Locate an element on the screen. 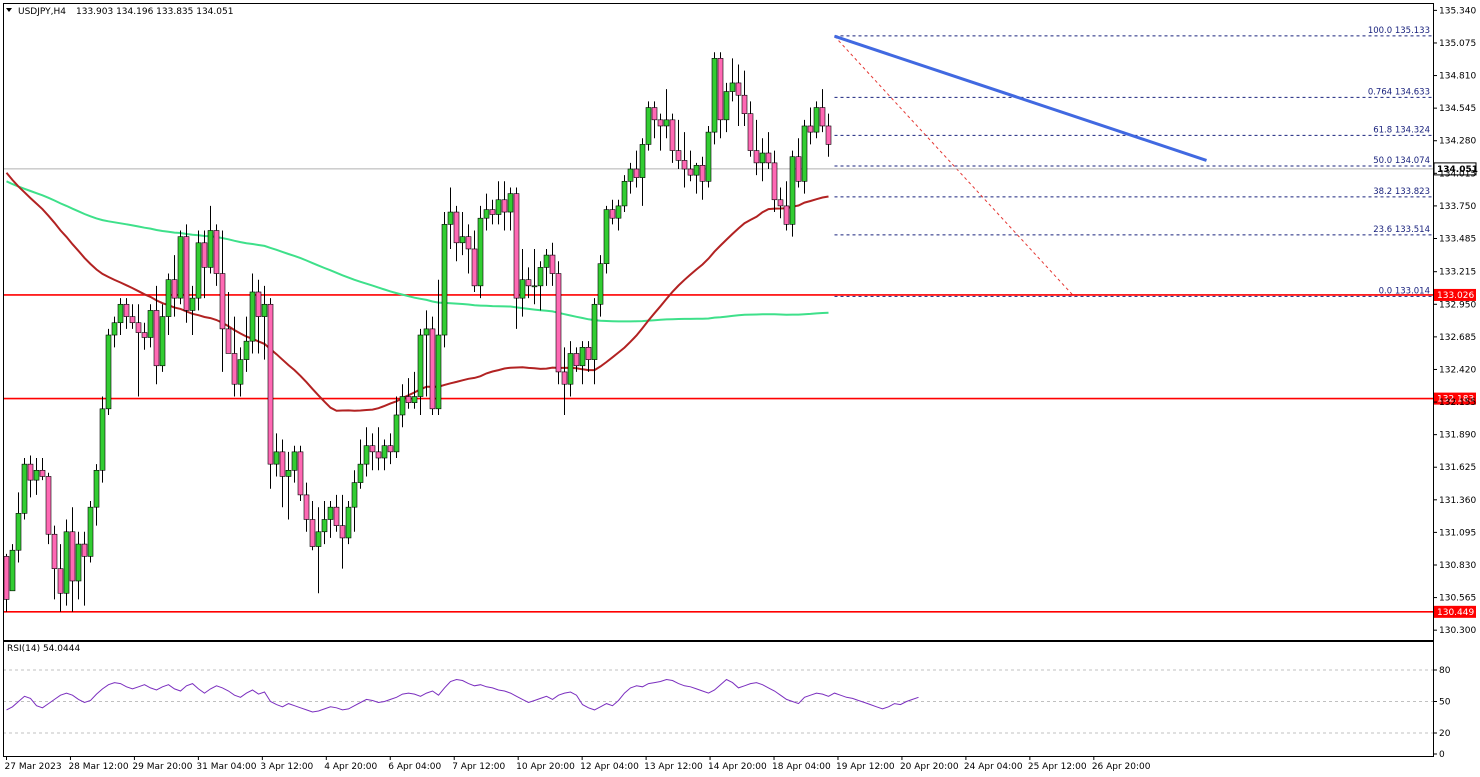  y-tick-label: 130.830 is located at coordinates (1457, 566).